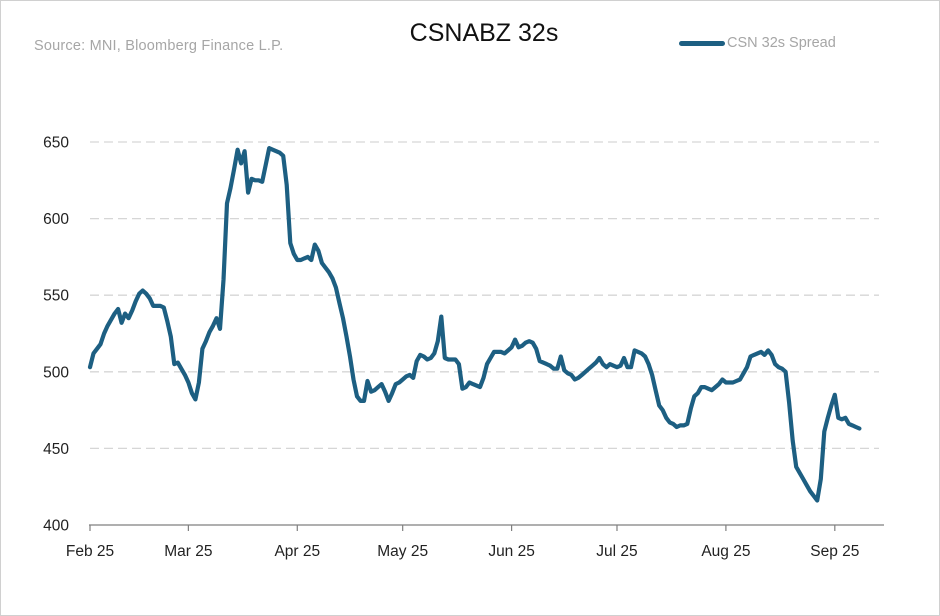  Describe the element at coordinates (616, 551) in the screenshot. I see `x-tick-label-5: Jul 25` at that location.